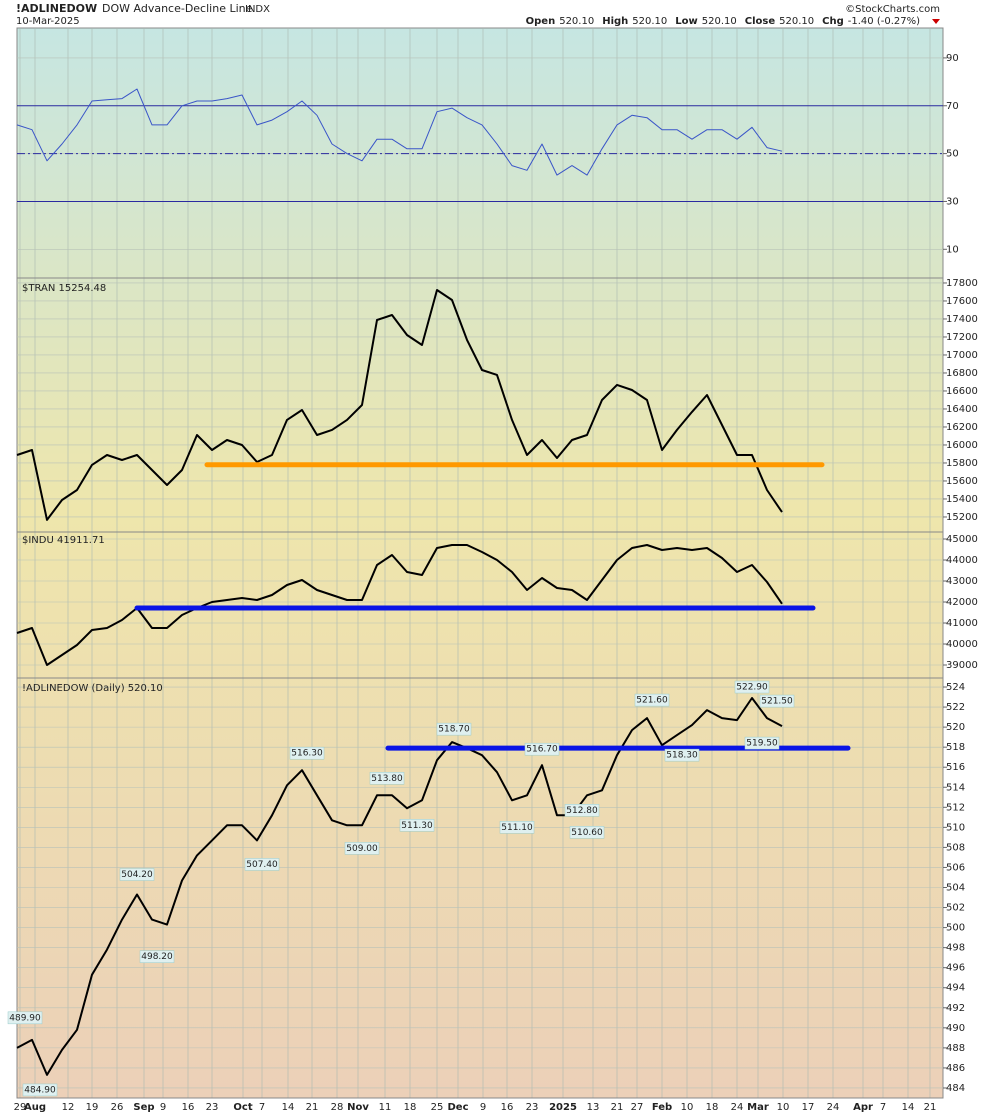  I want to click on annotation-label: 522.90, so click(752, 688).